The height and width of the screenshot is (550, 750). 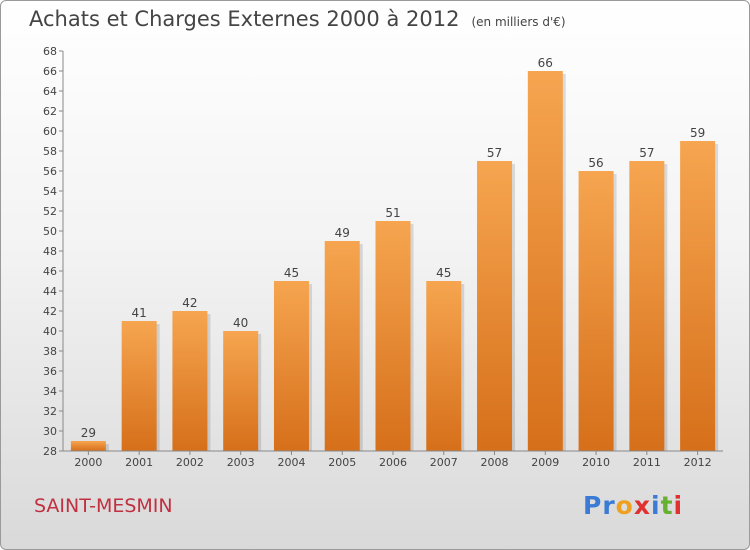 What do you see at coordinates (50, 411) in the screenshot?
I see `y-tick-label: 32` at bounding box center [50, 411].